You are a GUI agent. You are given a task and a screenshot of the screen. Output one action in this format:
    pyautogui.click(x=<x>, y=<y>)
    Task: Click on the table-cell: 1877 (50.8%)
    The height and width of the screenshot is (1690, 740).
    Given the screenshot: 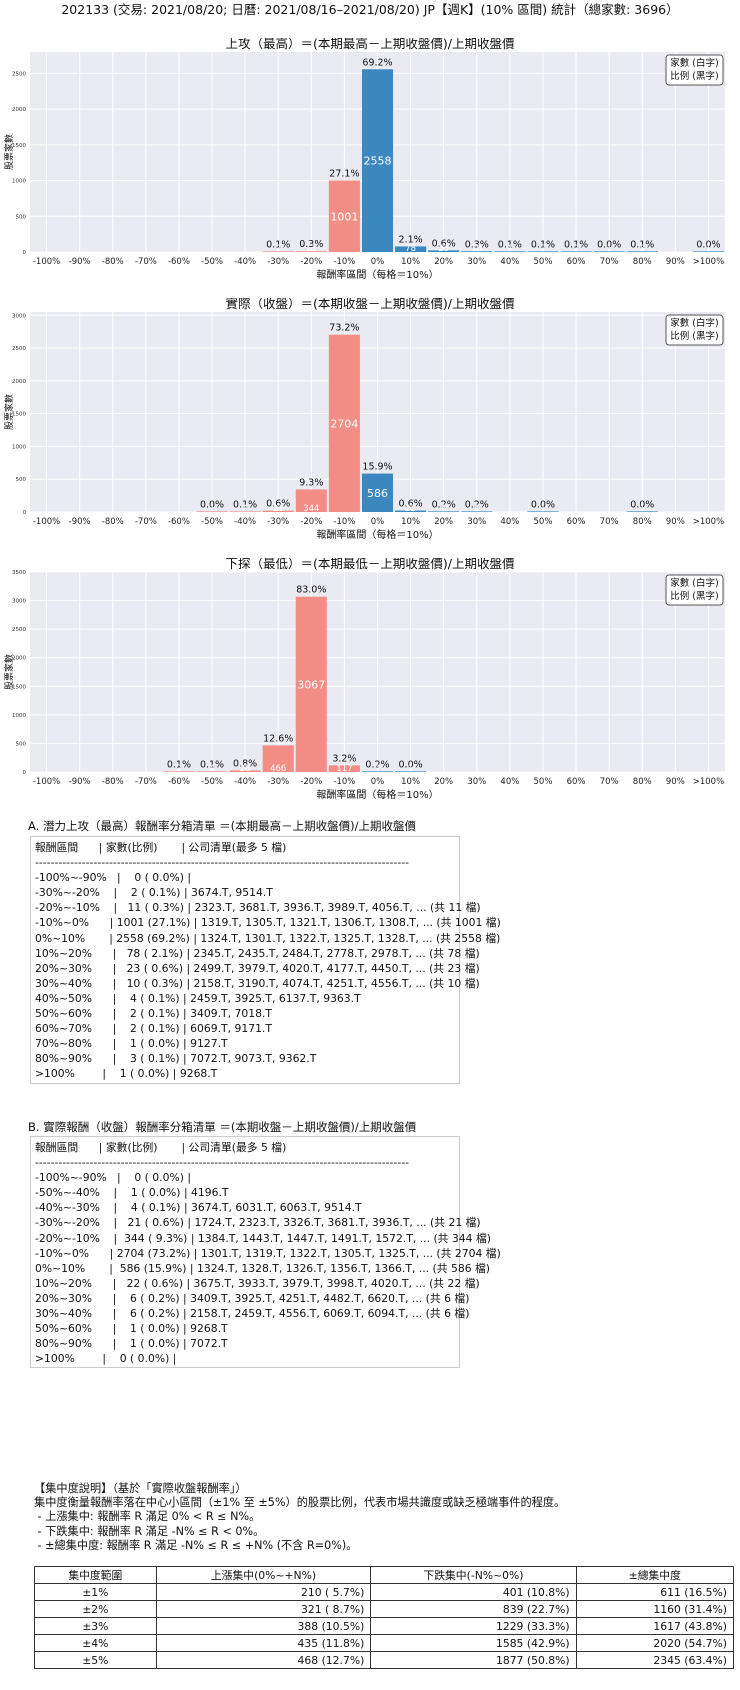 What is the action you would take?
    pyautogui.click(x=473, y=1660)
    